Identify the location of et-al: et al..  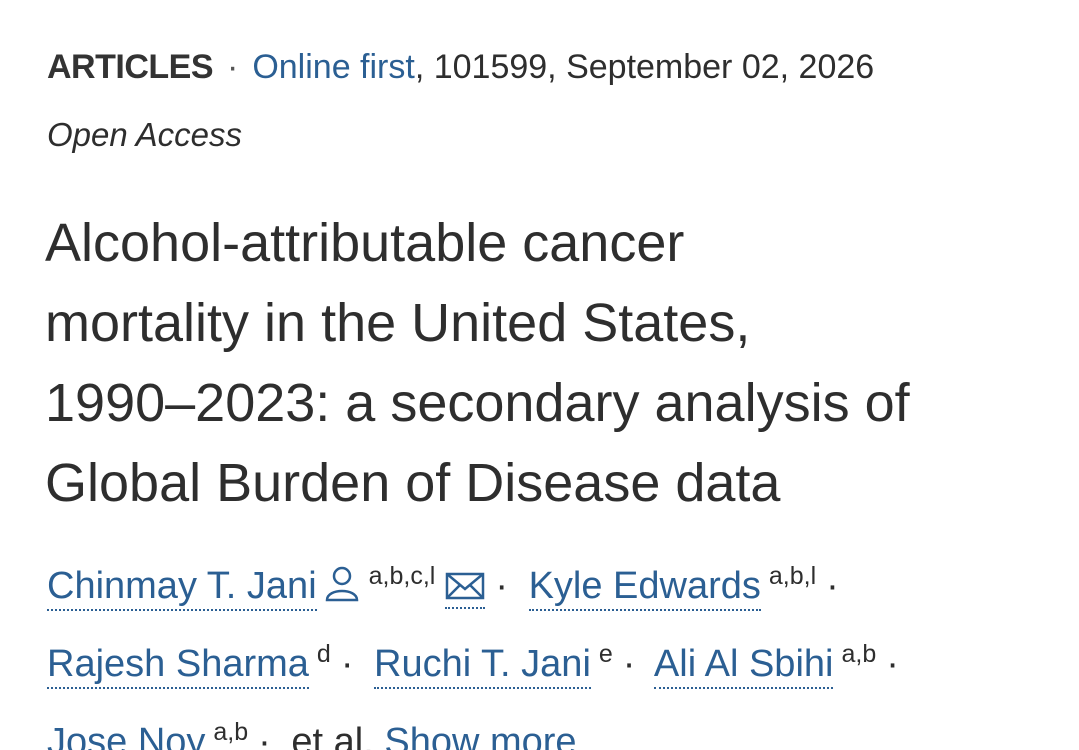
(332, 735).